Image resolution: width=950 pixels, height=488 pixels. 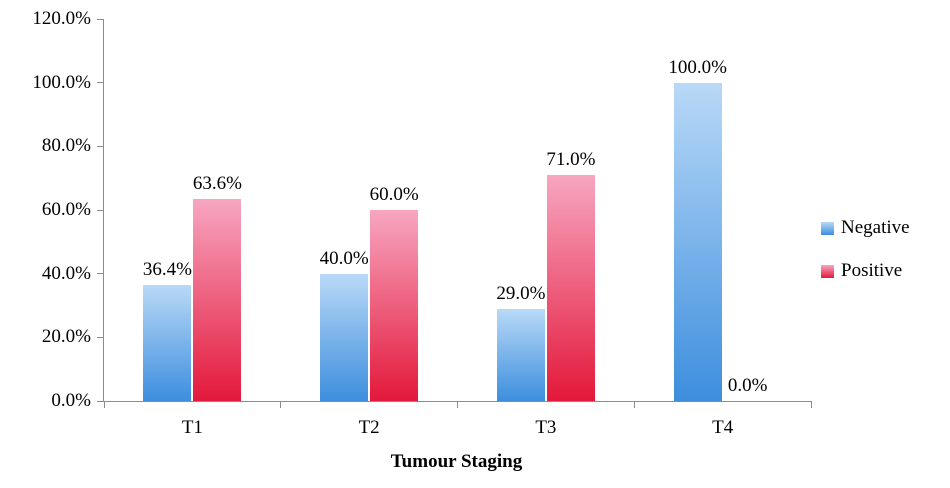 I want to click on value-label: 71.0%, so click(x=571, y=159).